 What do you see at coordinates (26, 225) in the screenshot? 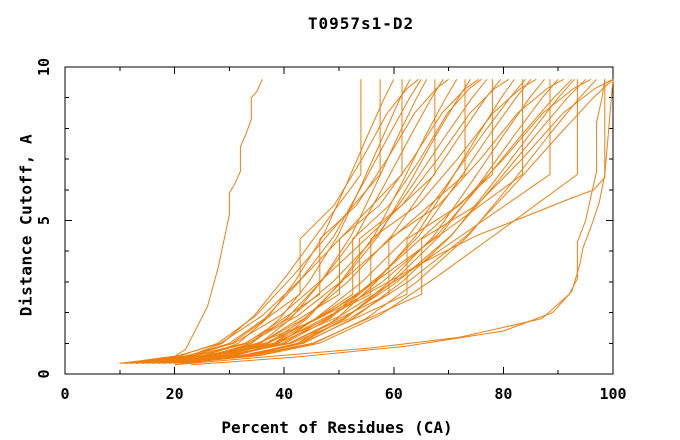
I see `y-axis-label: Distance Cutoff, A` at bounding box center [26, 225].